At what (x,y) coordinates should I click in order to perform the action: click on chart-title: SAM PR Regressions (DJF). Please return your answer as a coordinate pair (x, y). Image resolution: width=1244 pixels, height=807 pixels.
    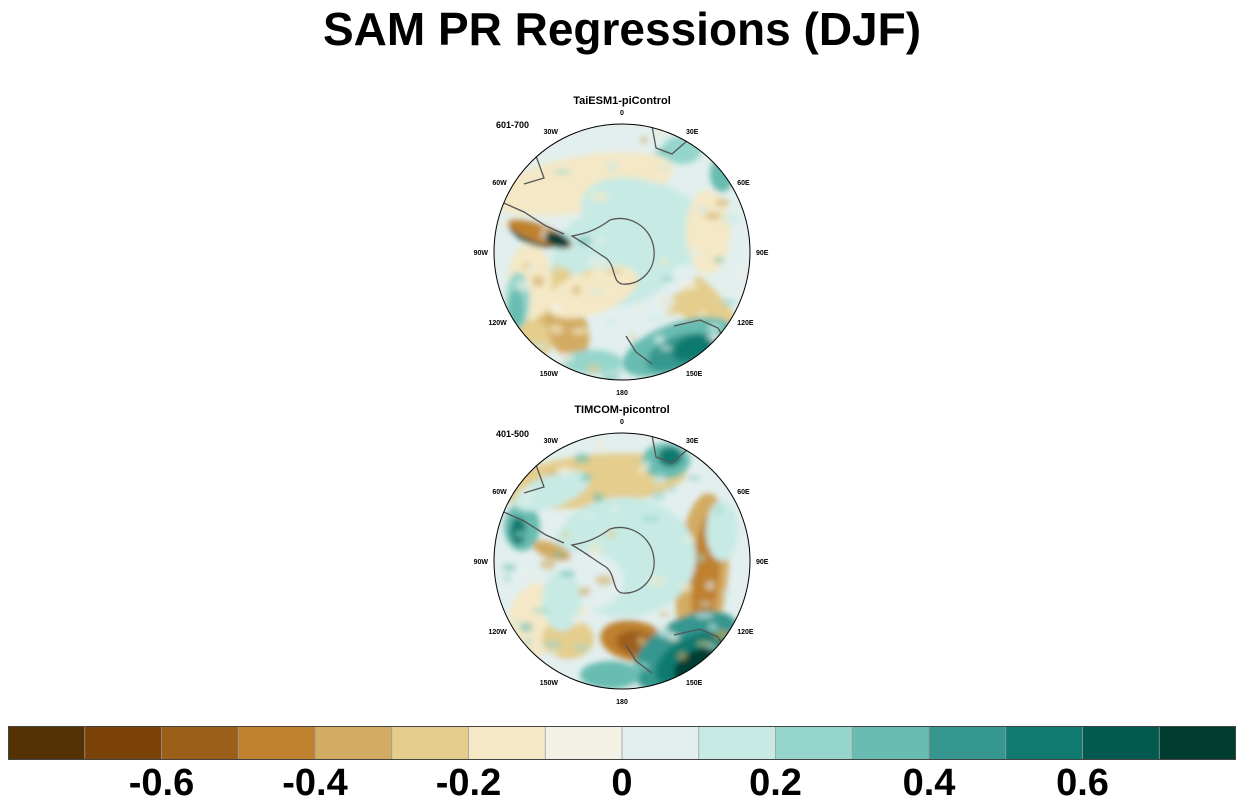
    Looking at the image, I should click on (622, 29).